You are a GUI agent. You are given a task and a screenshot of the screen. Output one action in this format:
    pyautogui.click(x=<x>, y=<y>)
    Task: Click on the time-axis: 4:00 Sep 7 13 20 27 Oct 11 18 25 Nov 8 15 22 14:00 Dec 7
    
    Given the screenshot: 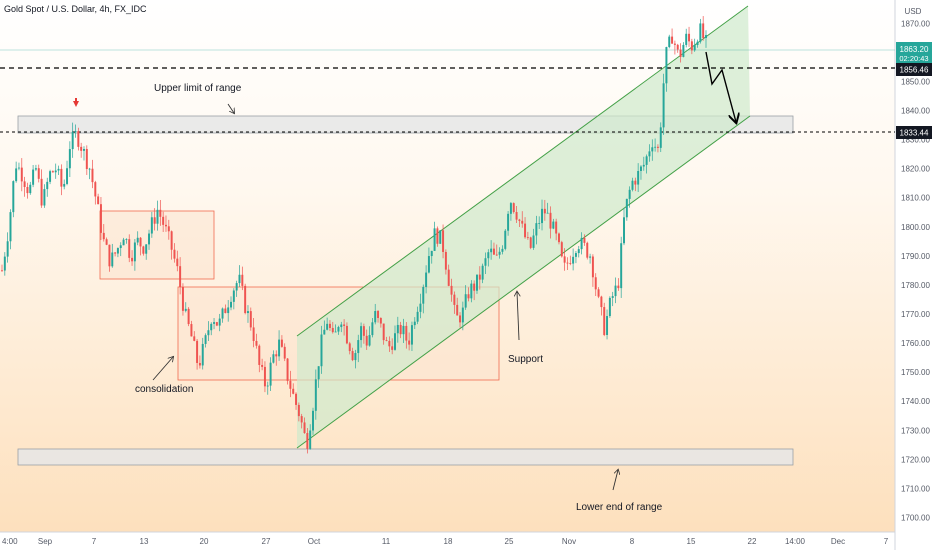 What is the action you would take?
    pyautogui.click(x=445, y=541)
    